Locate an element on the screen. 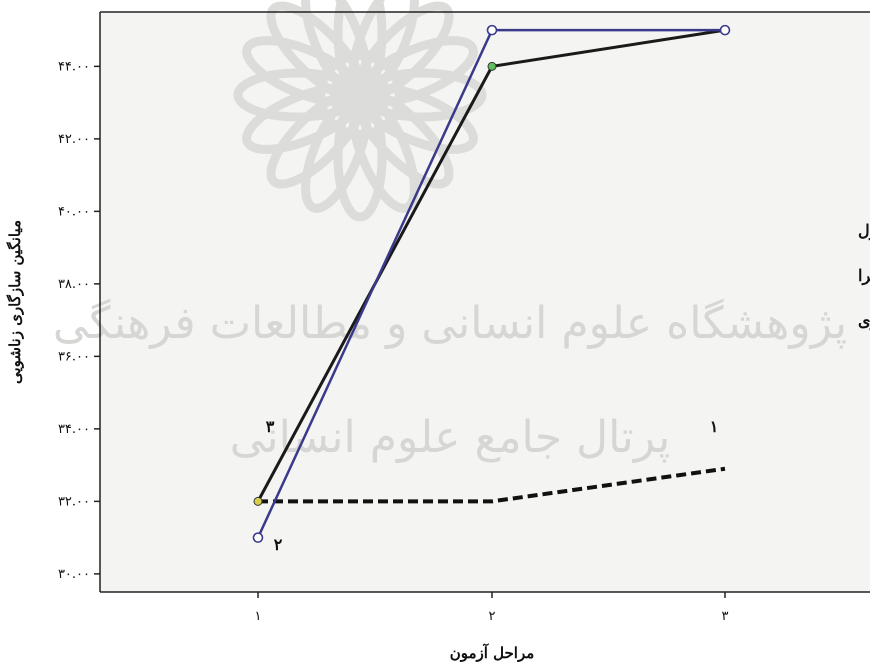 This screenshot has width=870, height=666. legend-entry: ۲- مثبت گرا is located at coordinates (864, 276).